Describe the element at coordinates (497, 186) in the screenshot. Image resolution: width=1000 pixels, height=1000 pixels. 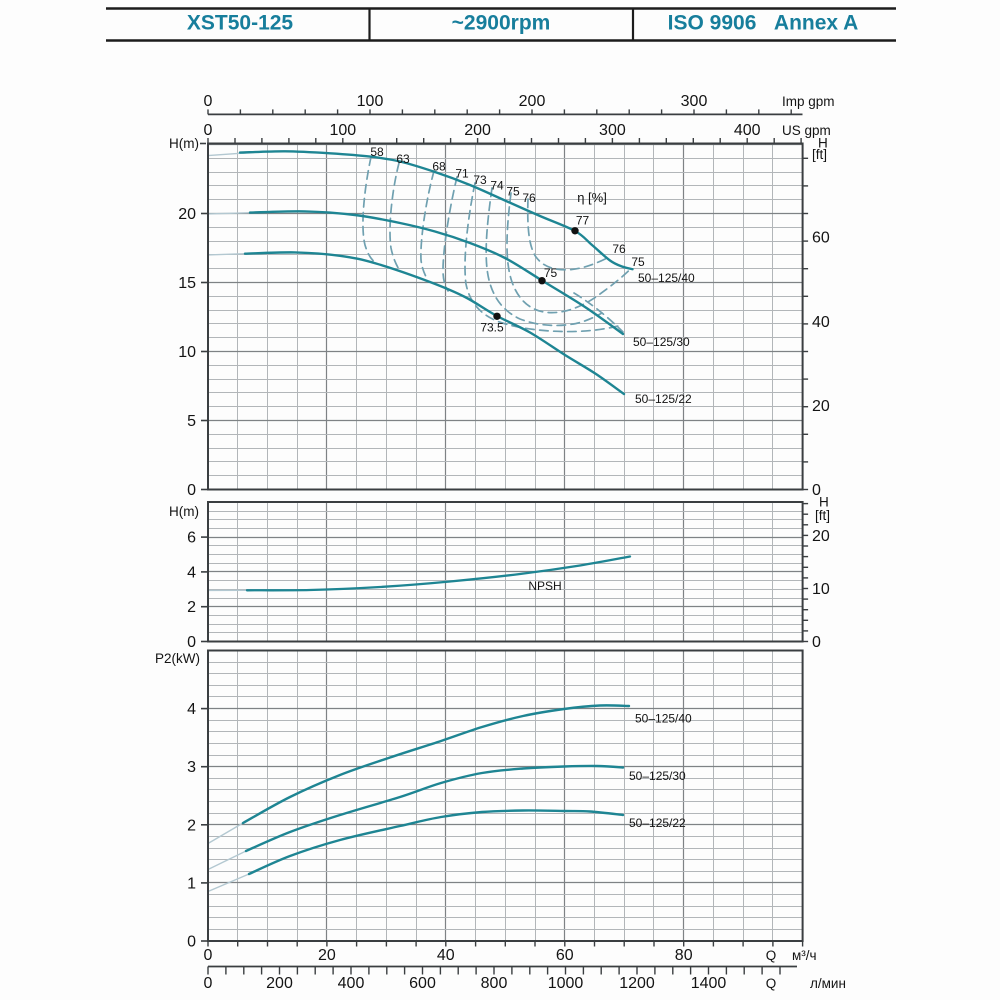
I see `svg-text: 74` at that location.